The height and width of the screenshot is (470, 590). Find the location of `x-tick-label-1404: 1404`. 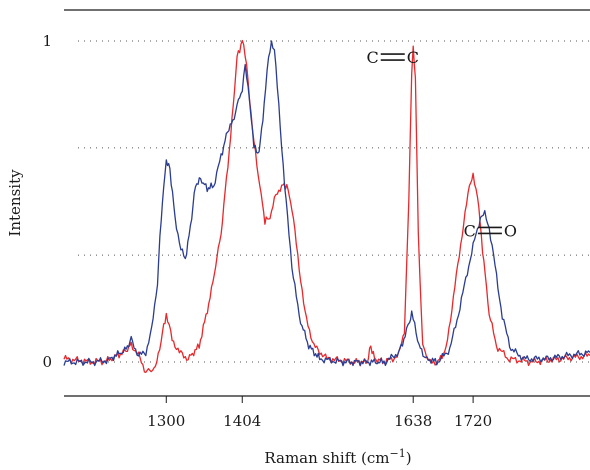

x-tick-label-1404: 1404 is located at coordinates (242, 421).